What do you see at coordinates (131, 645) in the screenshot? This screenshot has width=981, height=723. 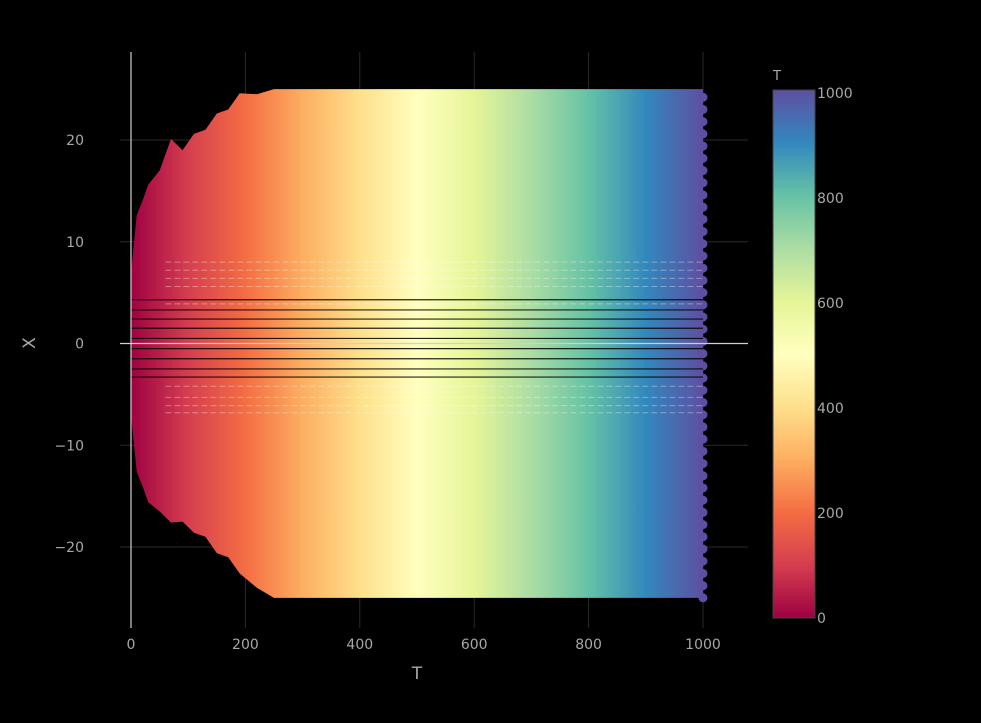 I see `x-tick-label: 0` at bounding box center [131, 645].